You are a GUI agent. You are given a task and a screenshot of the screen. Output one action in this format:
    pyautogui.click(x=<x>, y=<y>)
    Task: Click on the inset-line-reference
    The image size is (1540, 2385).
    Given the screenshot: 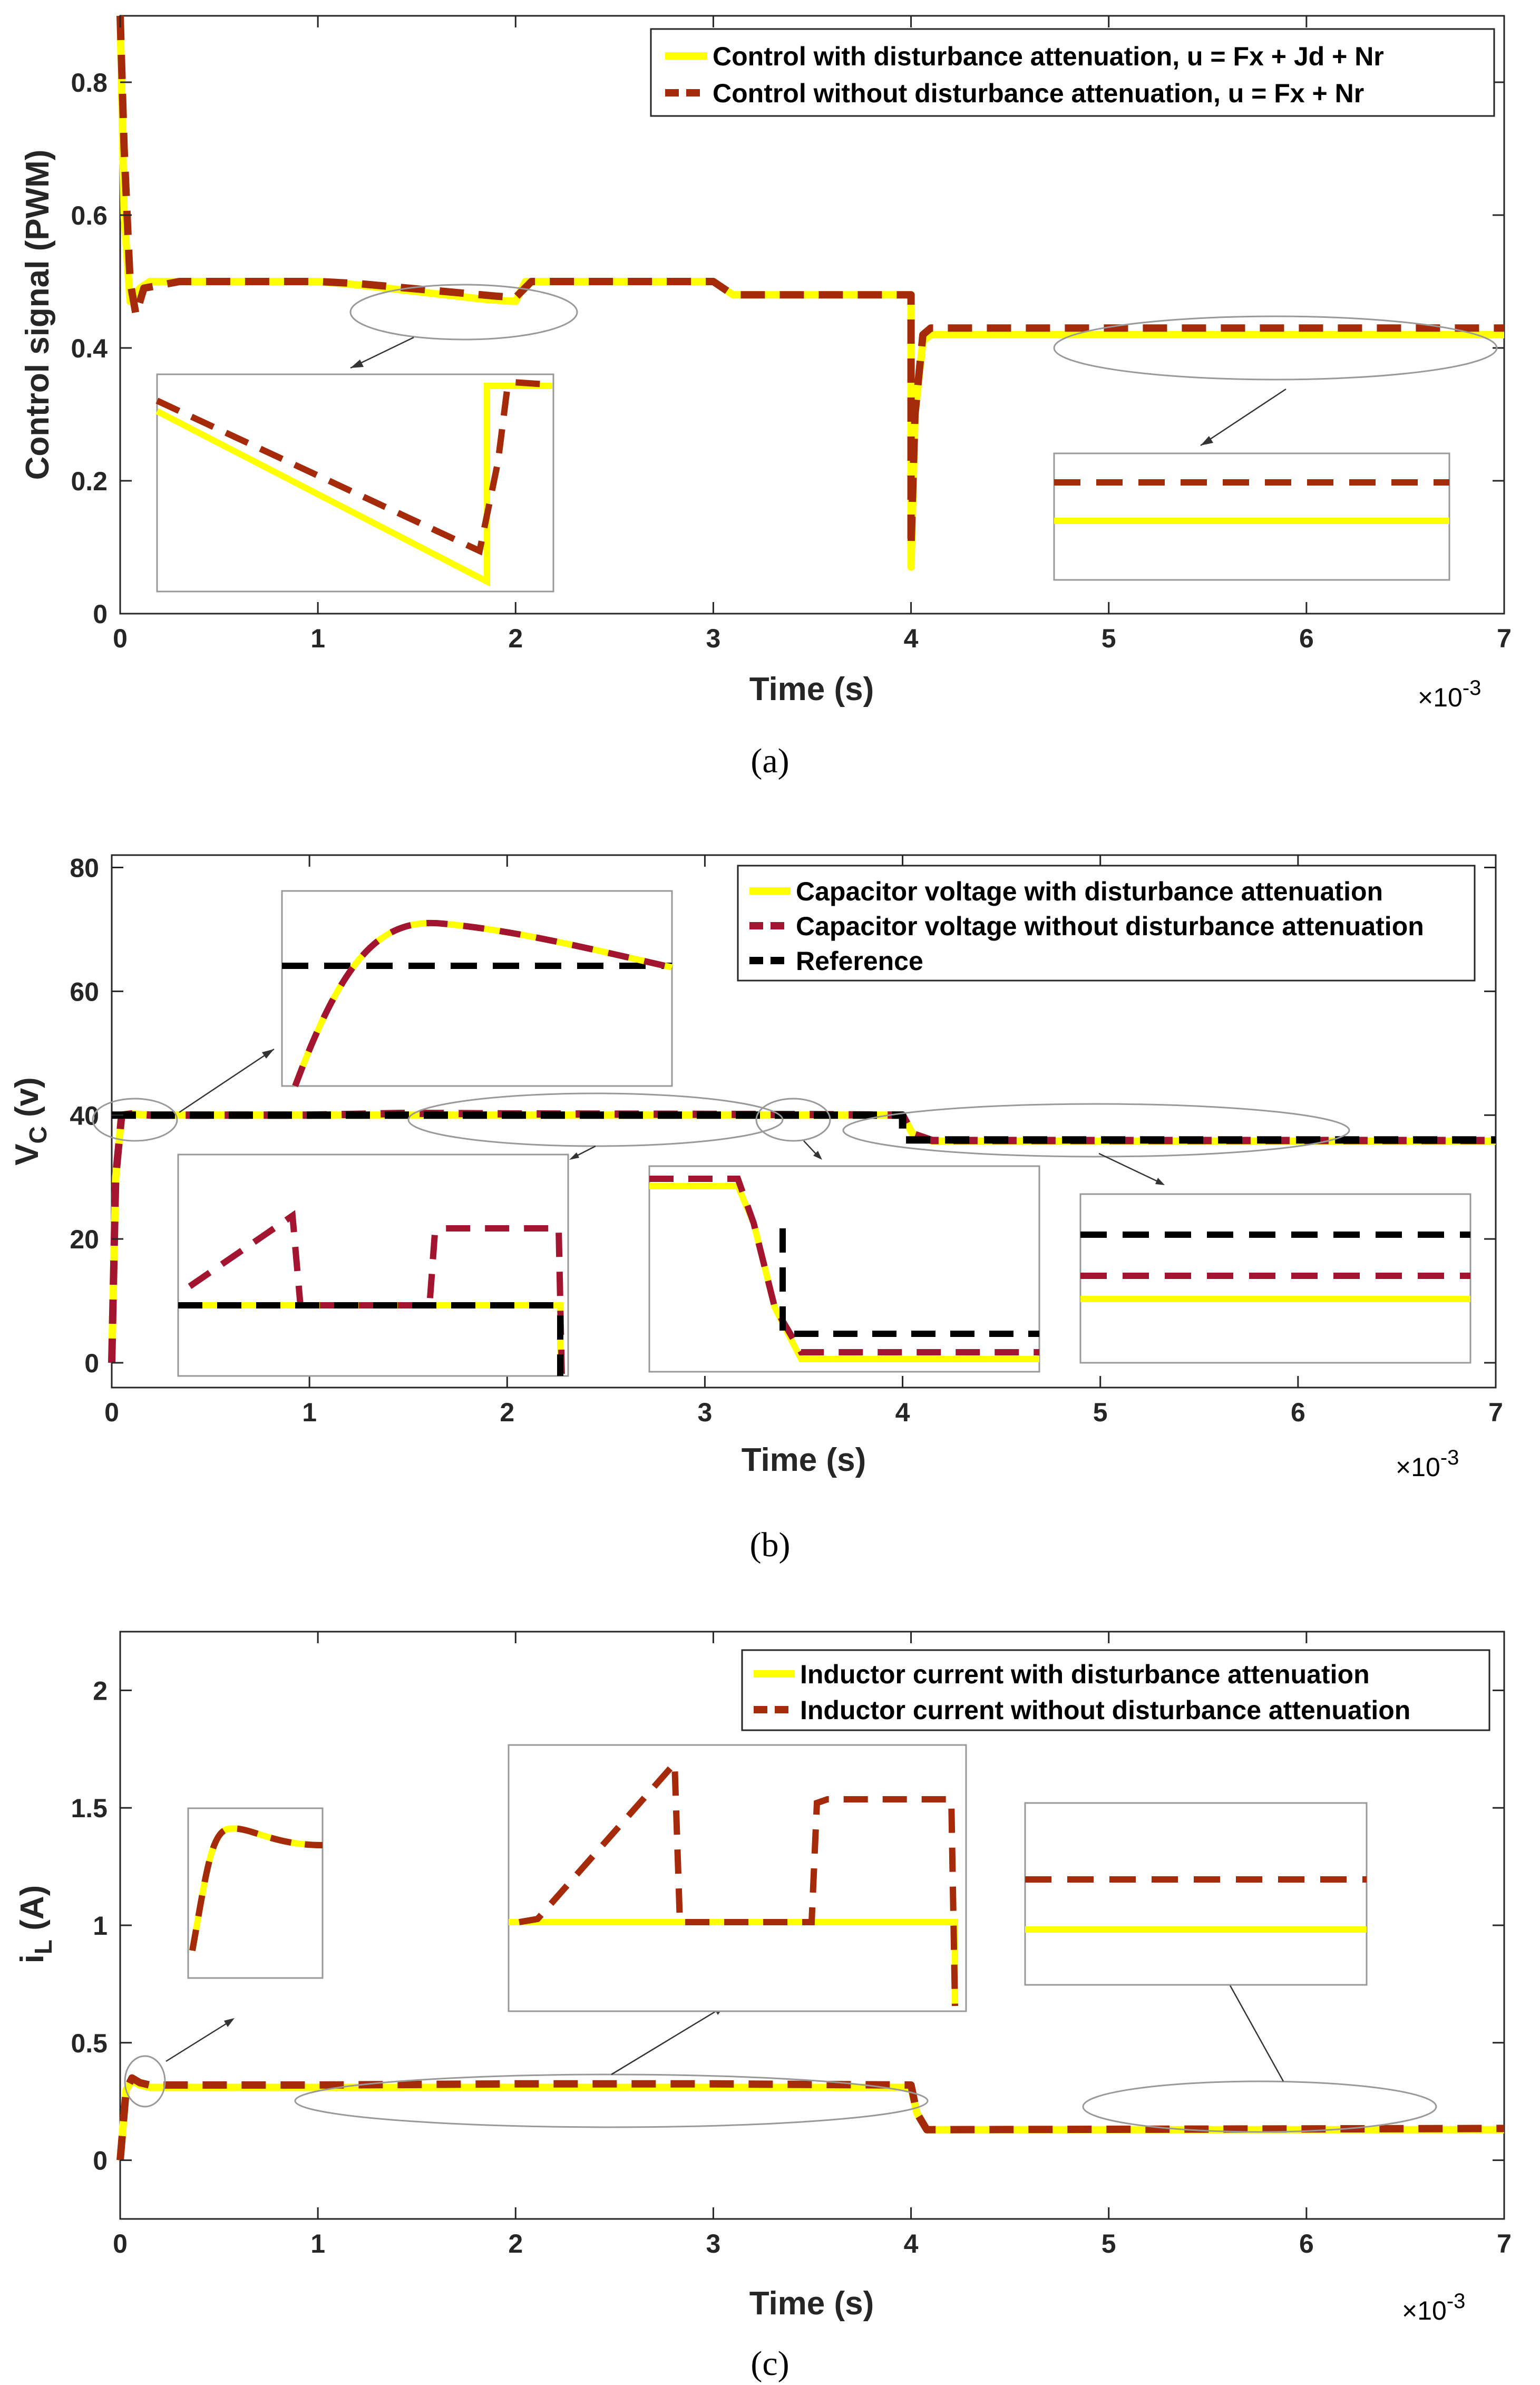 What is the action you would take?
    pyautogui.click(x=909, y=1282)
    